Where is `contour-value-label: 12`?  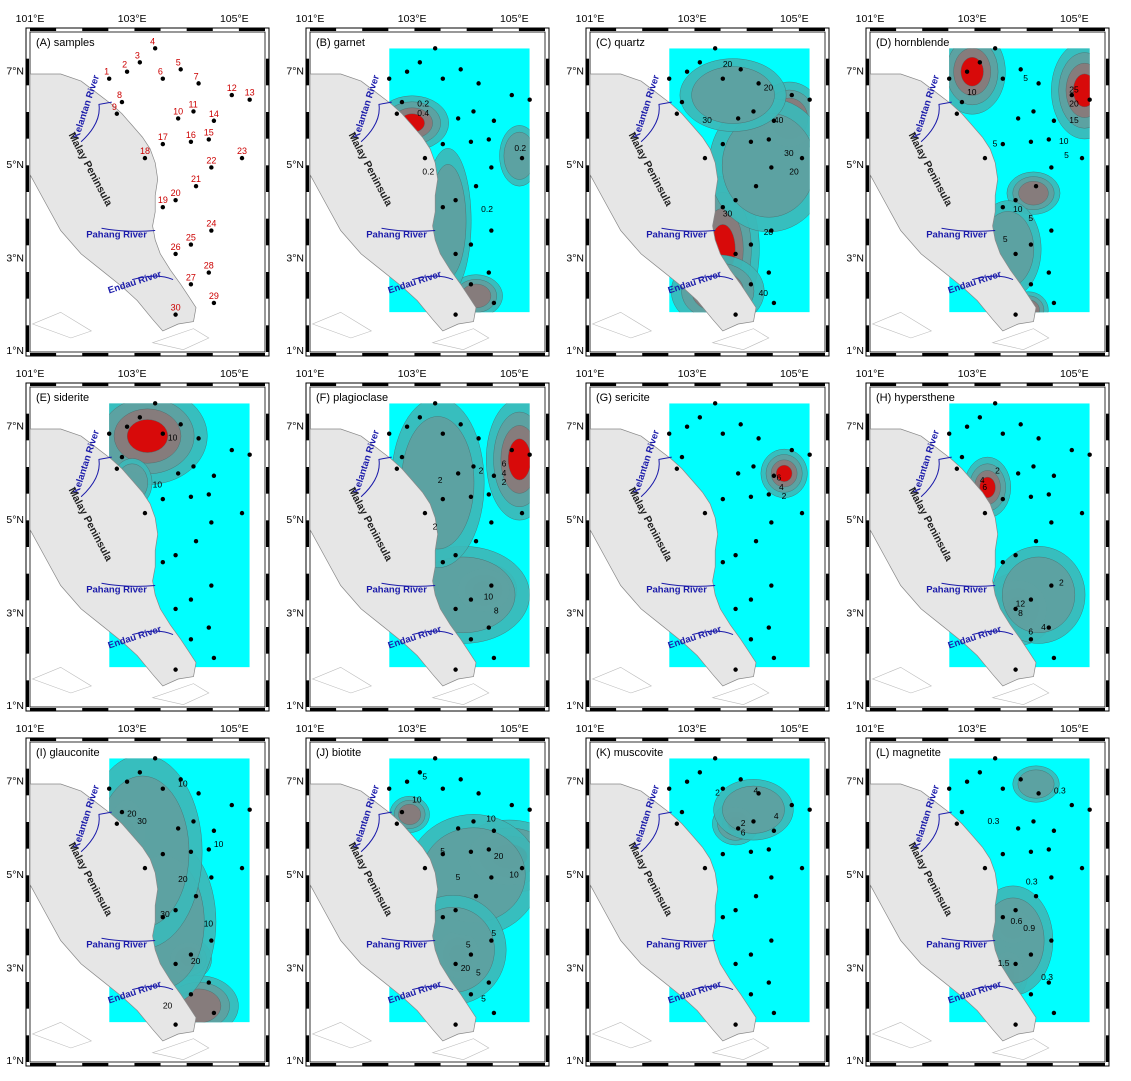 contour-value-label: 12 is located at coordinates (1021, 604).